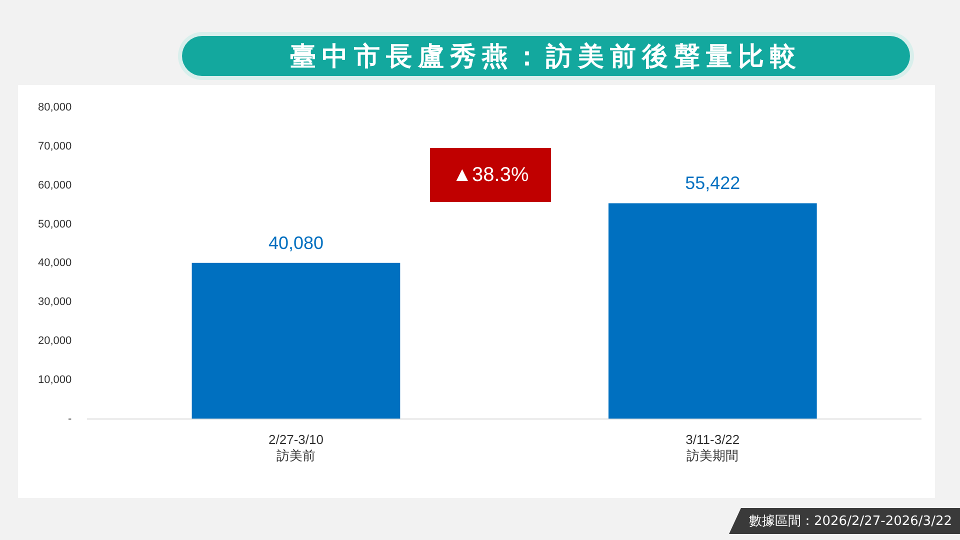 This screenshot has height=540, width=960. Describe the element at coordinates (296, 242) in the screenshot. I see `data-label: 40,080` at that location.